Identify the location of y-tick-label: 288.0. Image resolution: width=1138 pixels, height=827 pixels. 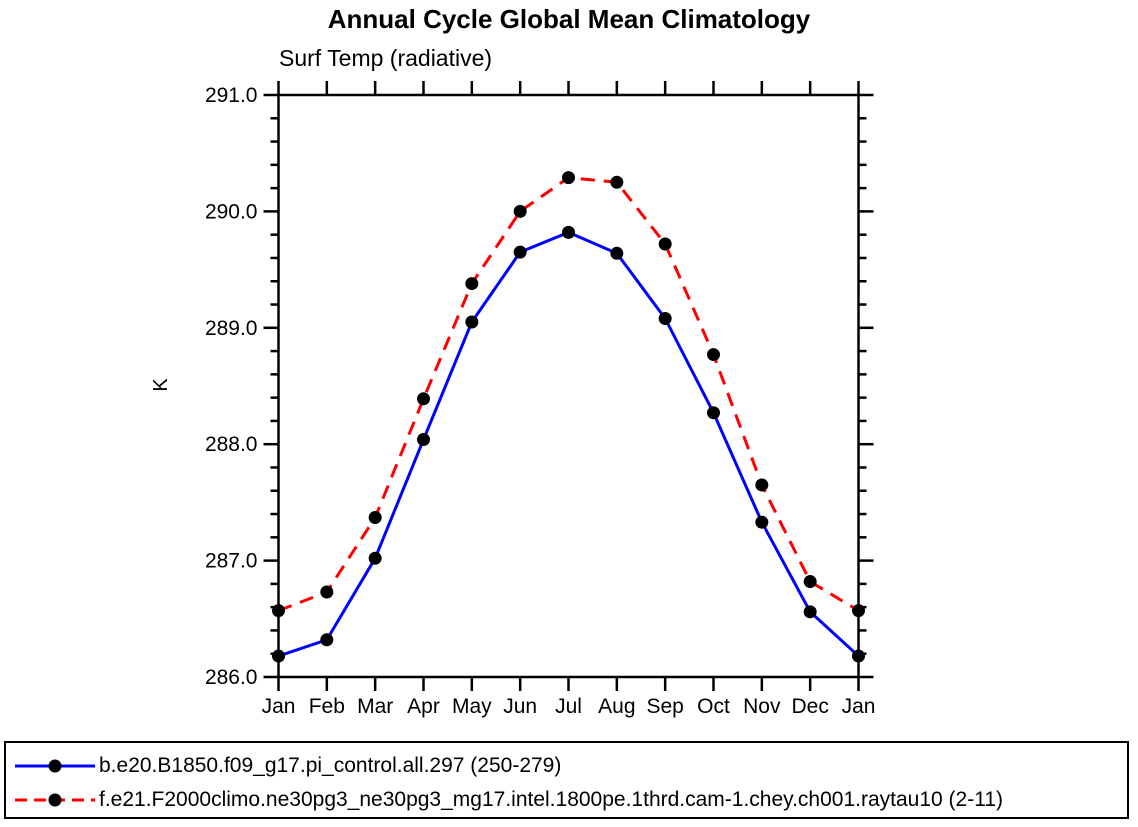
(231, 444).